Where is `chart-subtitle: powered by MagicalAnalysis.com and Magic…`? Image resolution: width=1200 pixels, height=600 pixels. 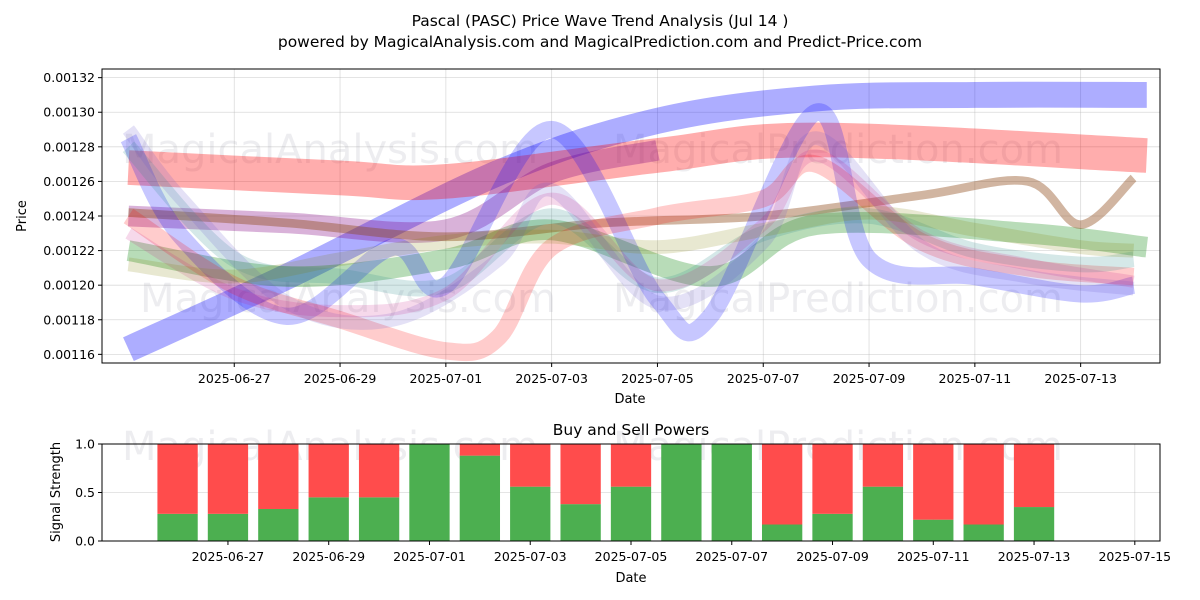
chart-subtitle: powered by MagicalAnalysis.com and Magic… is located at coordinates (600, 42).